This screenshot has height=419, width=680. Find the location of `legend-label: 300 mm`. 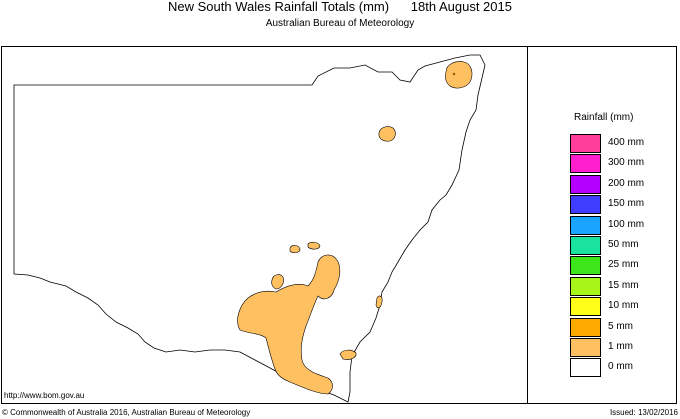

legend-label: 300 mm is located at coordinates (626, 163).